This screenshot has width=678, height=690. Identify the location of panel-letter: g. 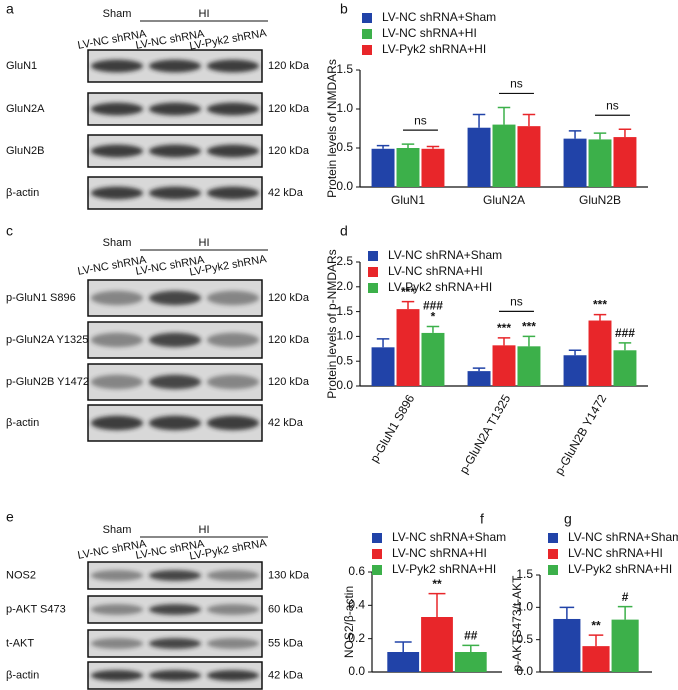
(568, 519).